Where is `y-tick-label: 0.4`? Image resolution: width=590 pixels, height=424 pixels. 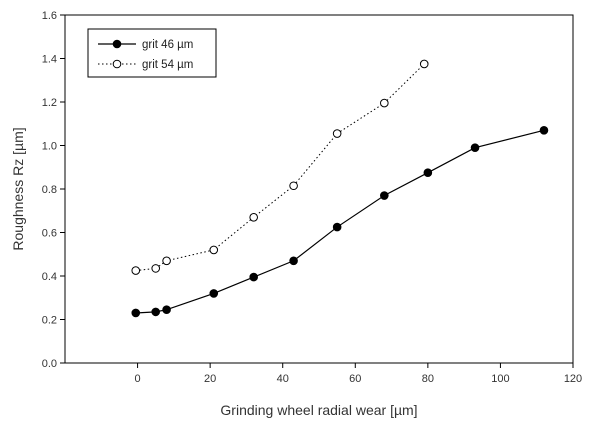
y-tick-label: 0.4 is located at coordinates (49, 277).